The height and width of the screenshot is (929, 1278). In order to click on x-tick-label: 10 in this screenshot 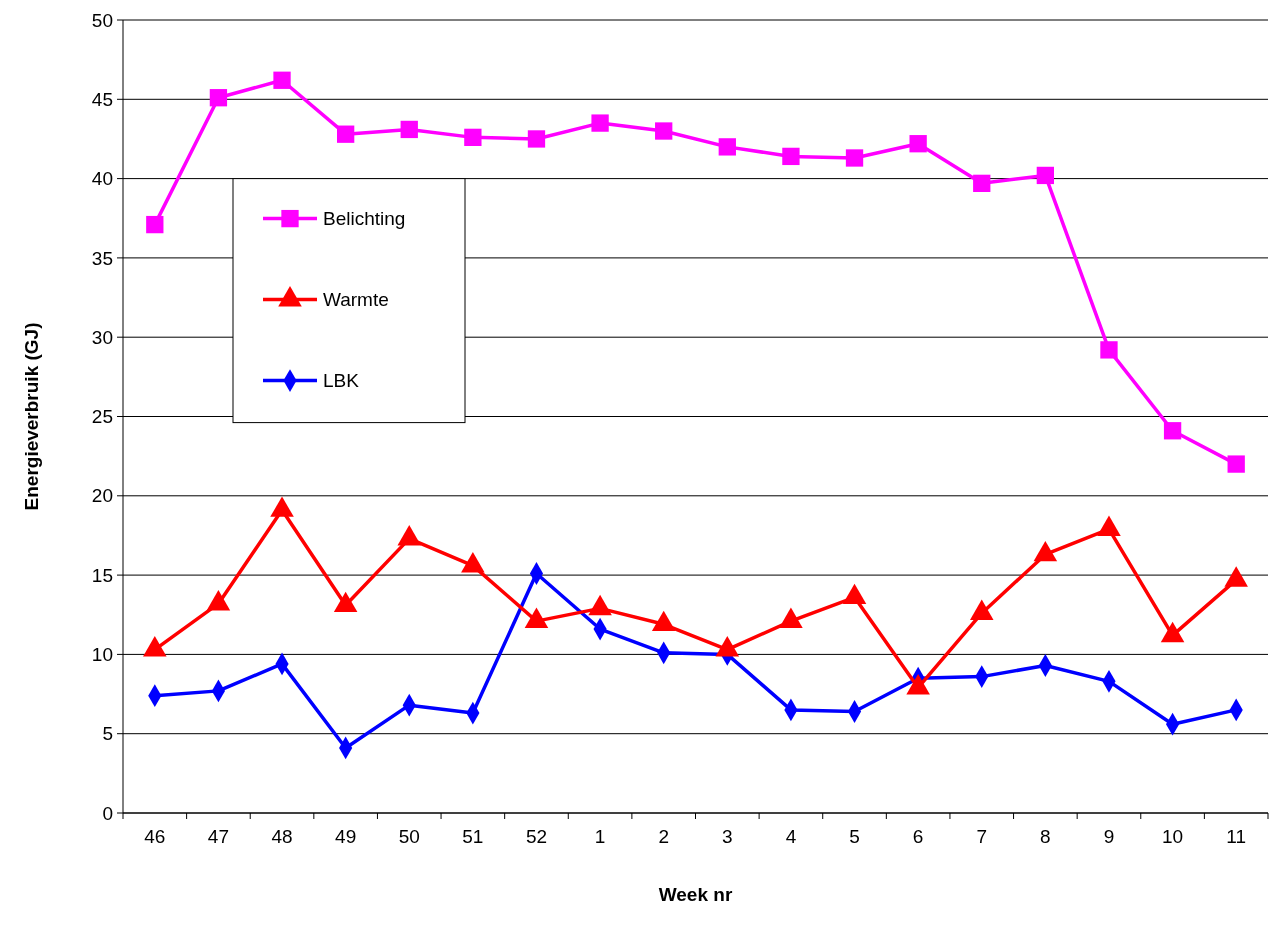, I will do `click(1173, 836)`.